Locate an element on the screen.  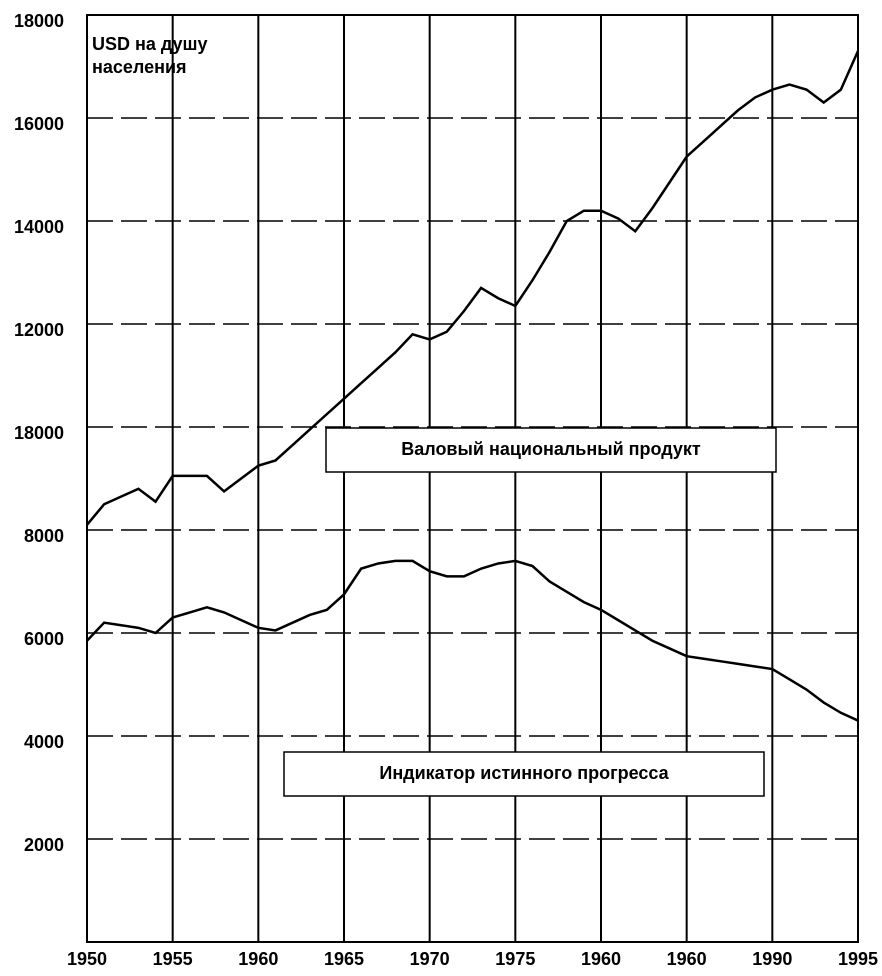
x-tick-label: 1995 is located at coordinates (858, 959).